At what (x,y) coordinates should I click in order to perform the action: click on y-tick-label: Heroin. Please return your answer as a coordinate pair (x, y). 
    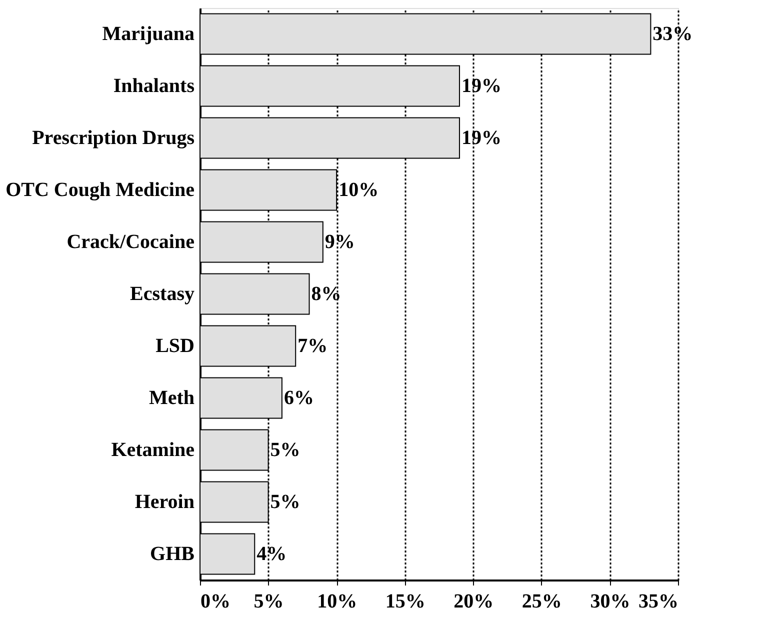
    Looking at the image, I should click on (164, 502).